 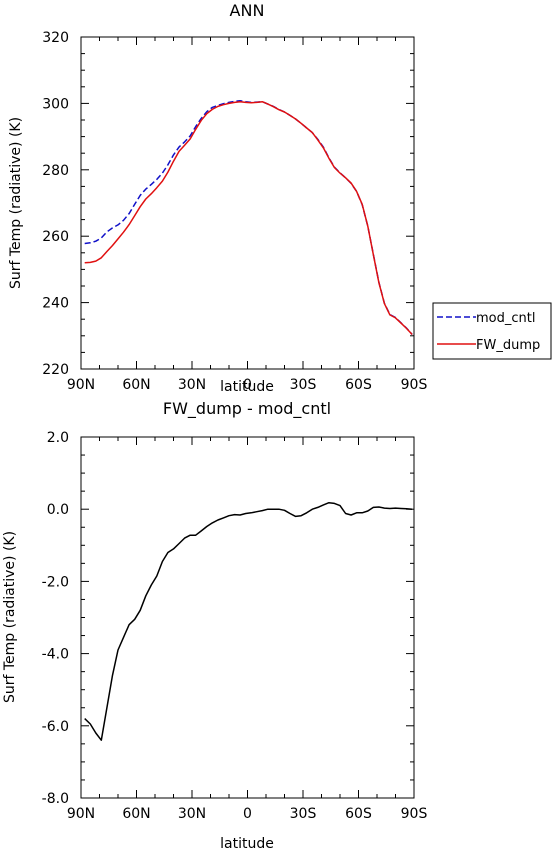 I want to click on top-y-tick-label: 220, so click(x=55, y=370).